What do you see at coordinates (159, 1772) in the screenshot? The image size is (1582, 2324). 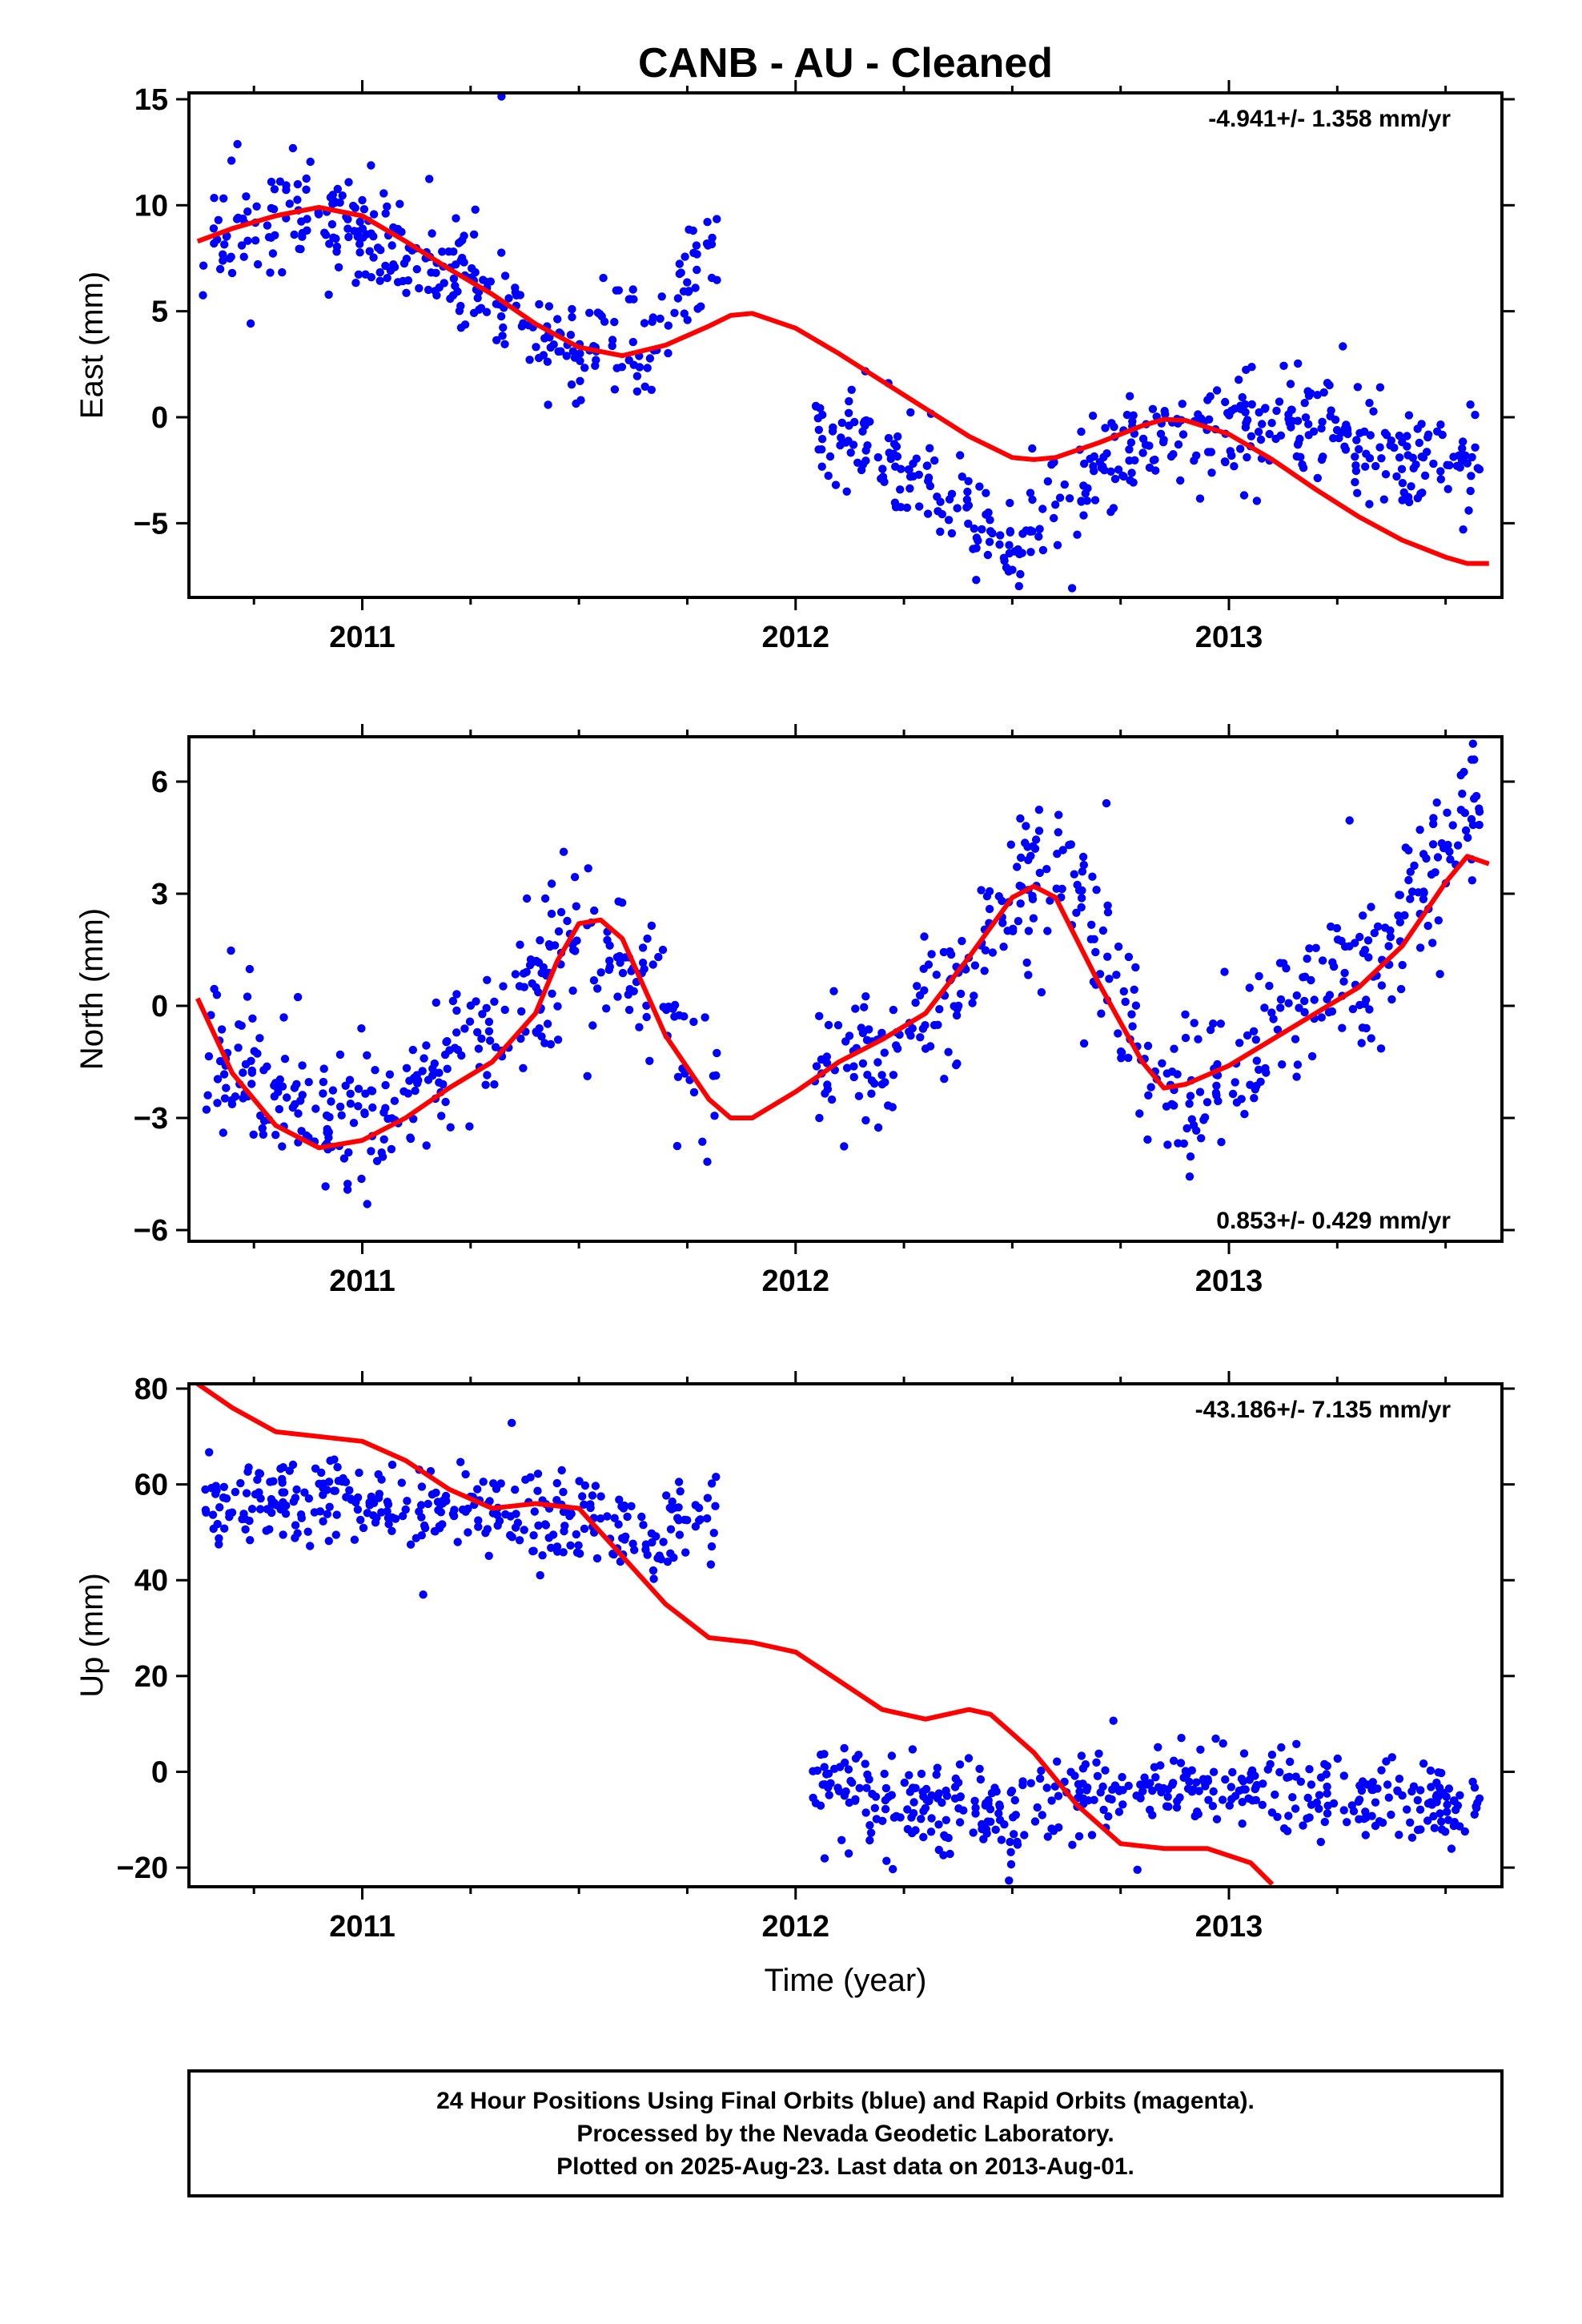 I see `up-y-tick-label: 0` at bounding box center [159, 1772].